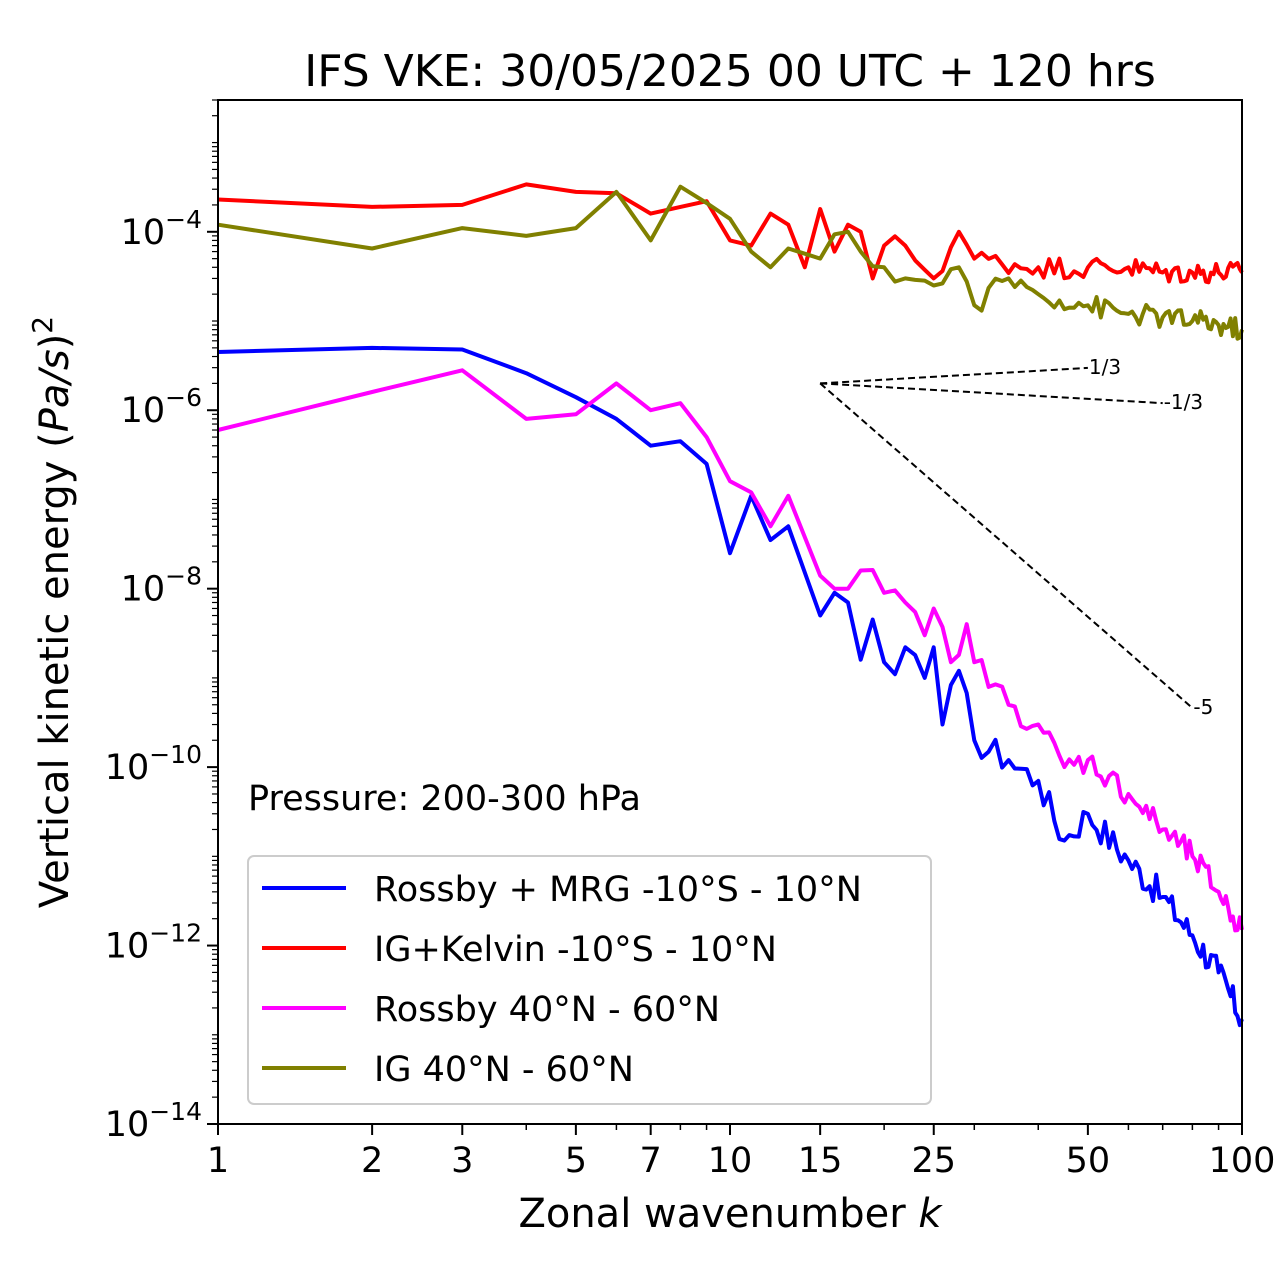 The height and width of the screenshot is (1288, 1280). What do you see at coordinates (1088, 1161) in the screenshot?
I see `x-tick-label: 50` at bounding box center [1088, 1161].